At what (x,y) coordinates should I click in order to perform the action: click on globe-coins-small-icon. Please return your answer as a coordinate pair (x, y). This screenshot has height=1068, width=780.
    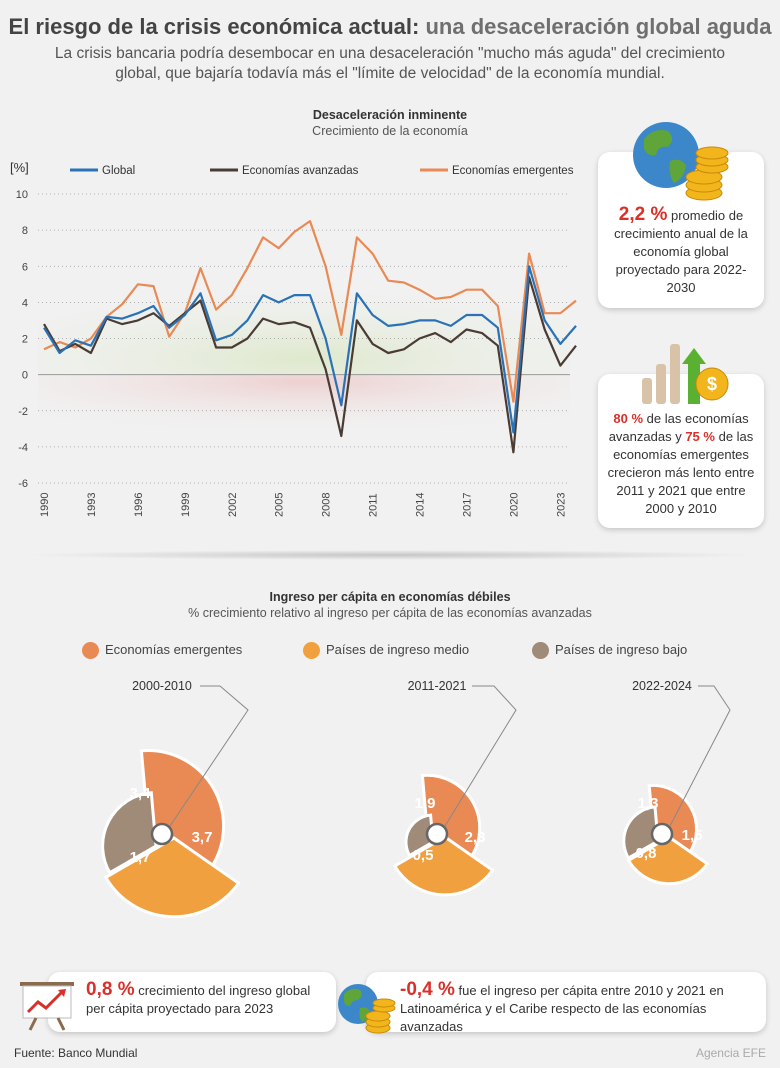
    Looking at the image, I should click on (367, 1009).